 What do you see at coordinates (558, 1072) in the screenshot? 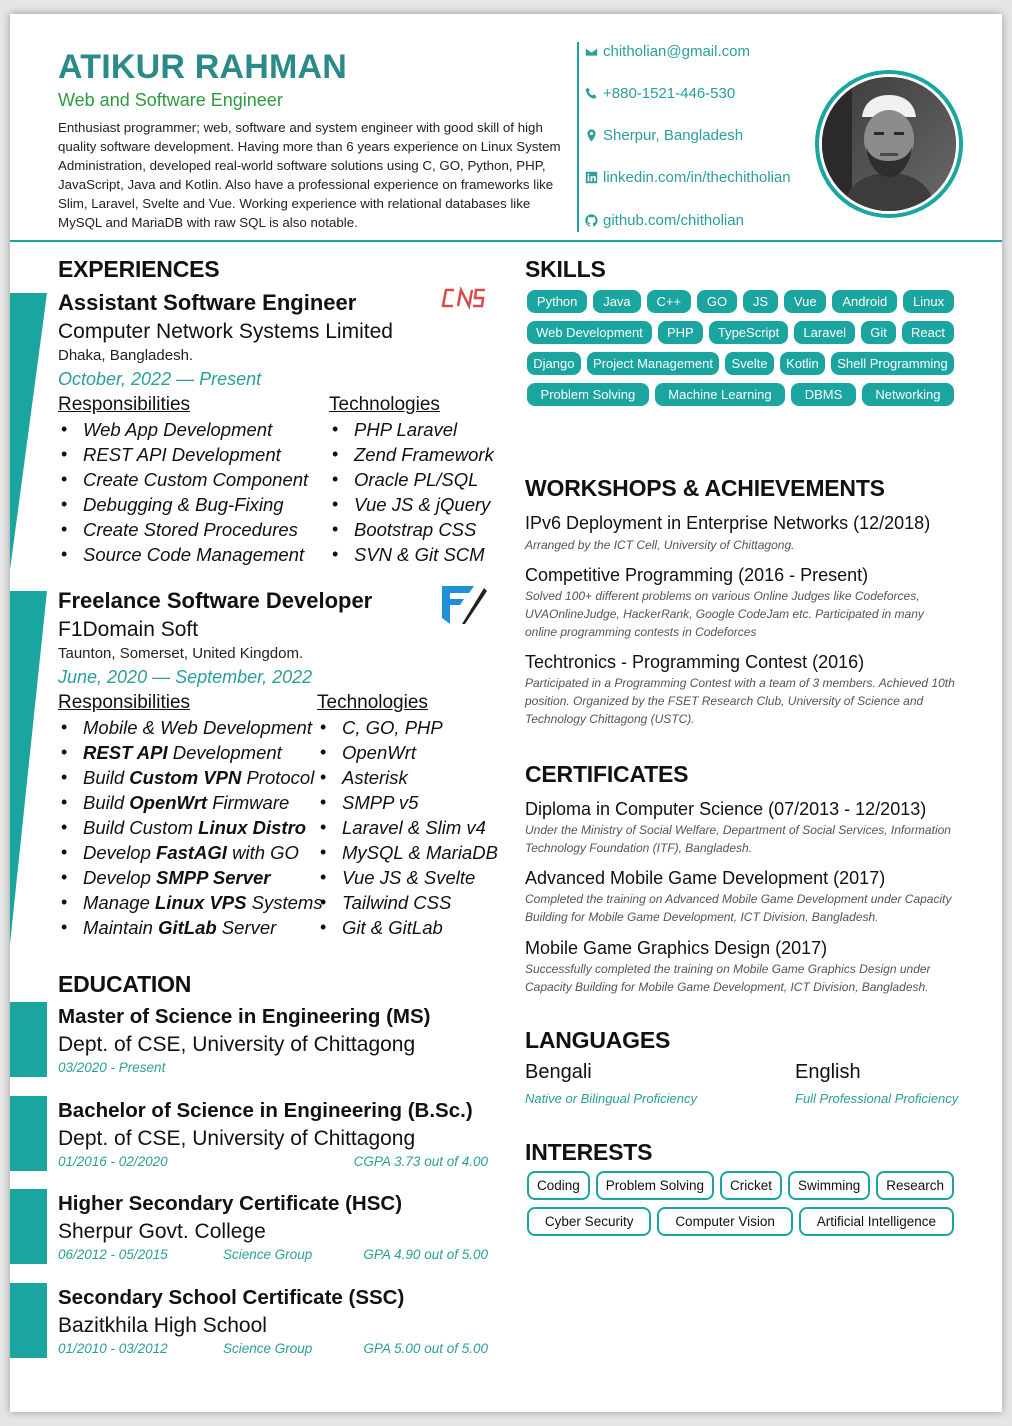
I see `language-name: Bengali` at bounding box center [558, 1072].